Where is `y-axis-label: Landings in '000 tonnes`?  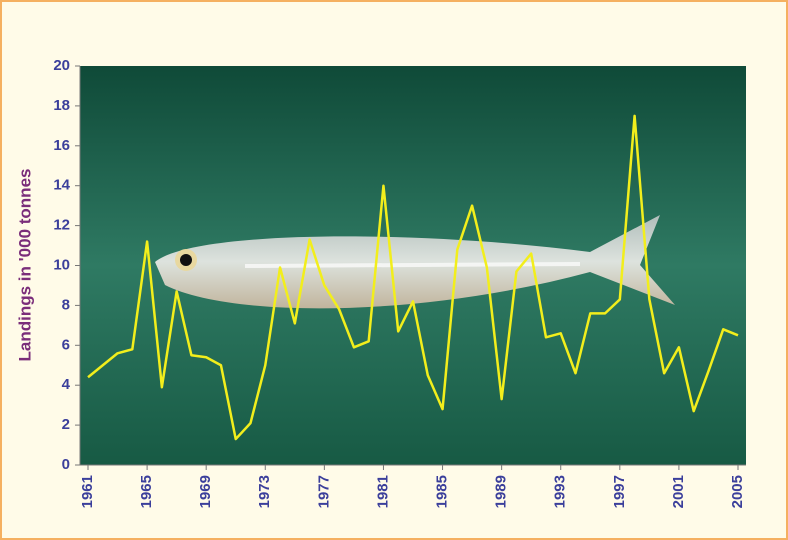
y-axis-label: Landings in '000 tonnes is located at coordinates (24, 265).